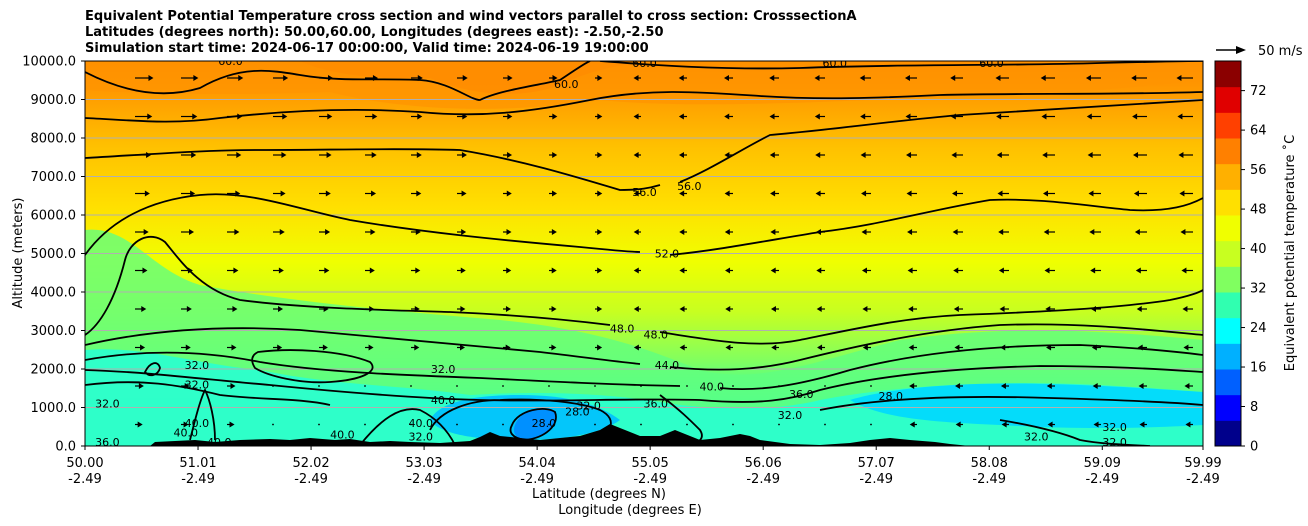  What do you see at coordinates (630, 510) in the screenshot?
I see `x-axis-label-lon: Longitude (degrees E)` at bounding box center [630, 510].